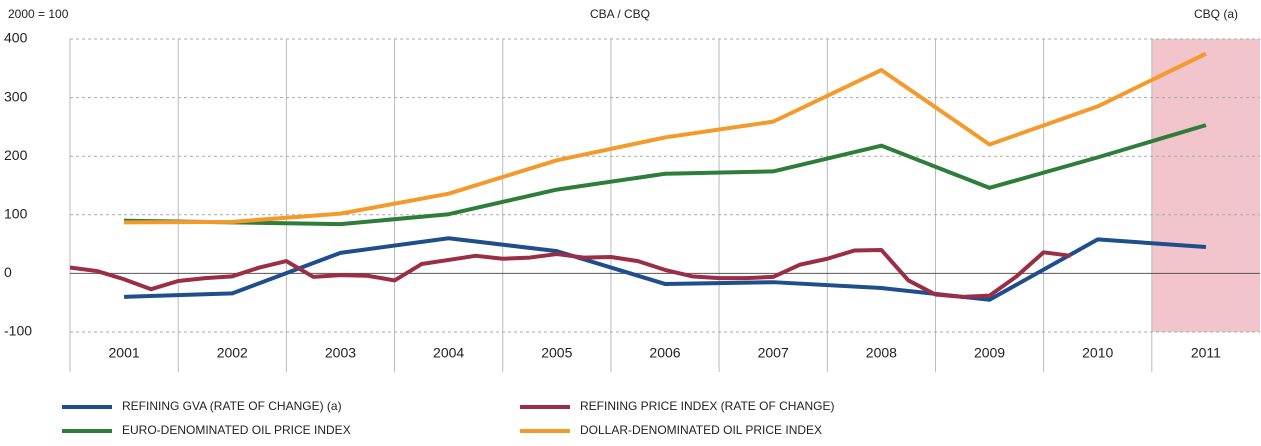 This screenshot has height=446, width=1261. I want to click on legend-label: EURO-DENOMINATED OIL PRICE INDEX, so click(236, 430).